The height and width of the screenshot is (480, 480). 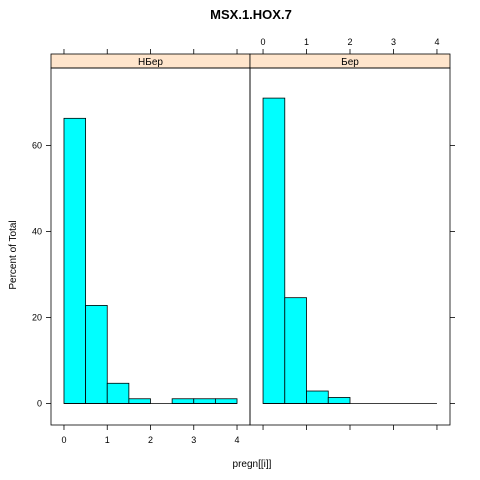 I want to click on y-tick-label-1: 20, so click(x=37, y=317).